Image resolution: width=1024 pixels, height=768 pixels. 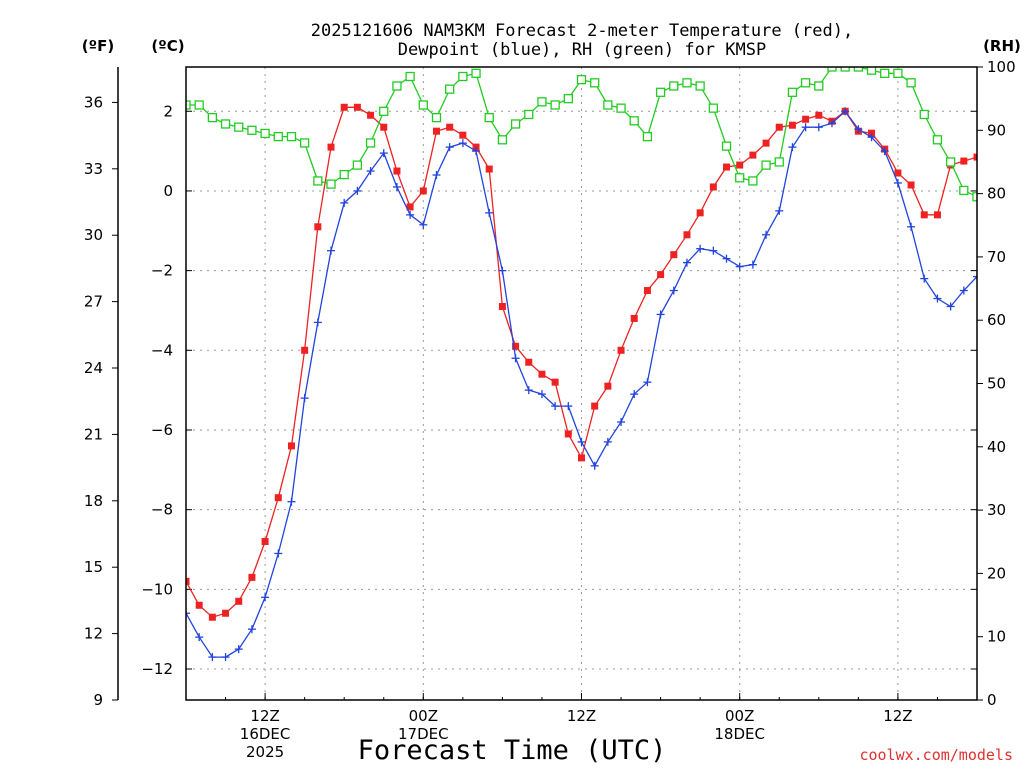 I want to click on time-tick-label: 16DEC, so click(x=265, y=734).